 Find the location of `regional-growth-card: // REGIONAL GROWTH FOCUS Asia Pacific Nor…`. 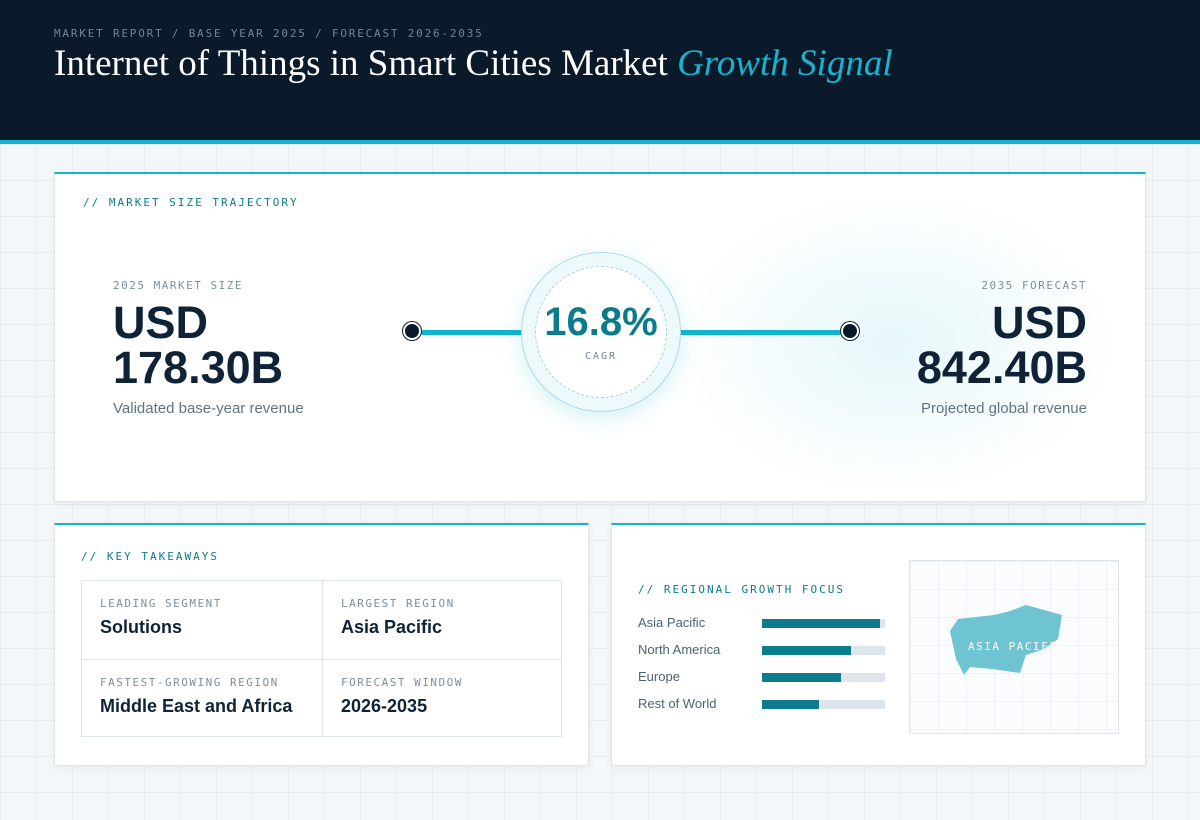

regional-growth-card: // REGIONAL GROWTH FOCUS Asia Pacific Nor… is located at coordinates (878, 644).